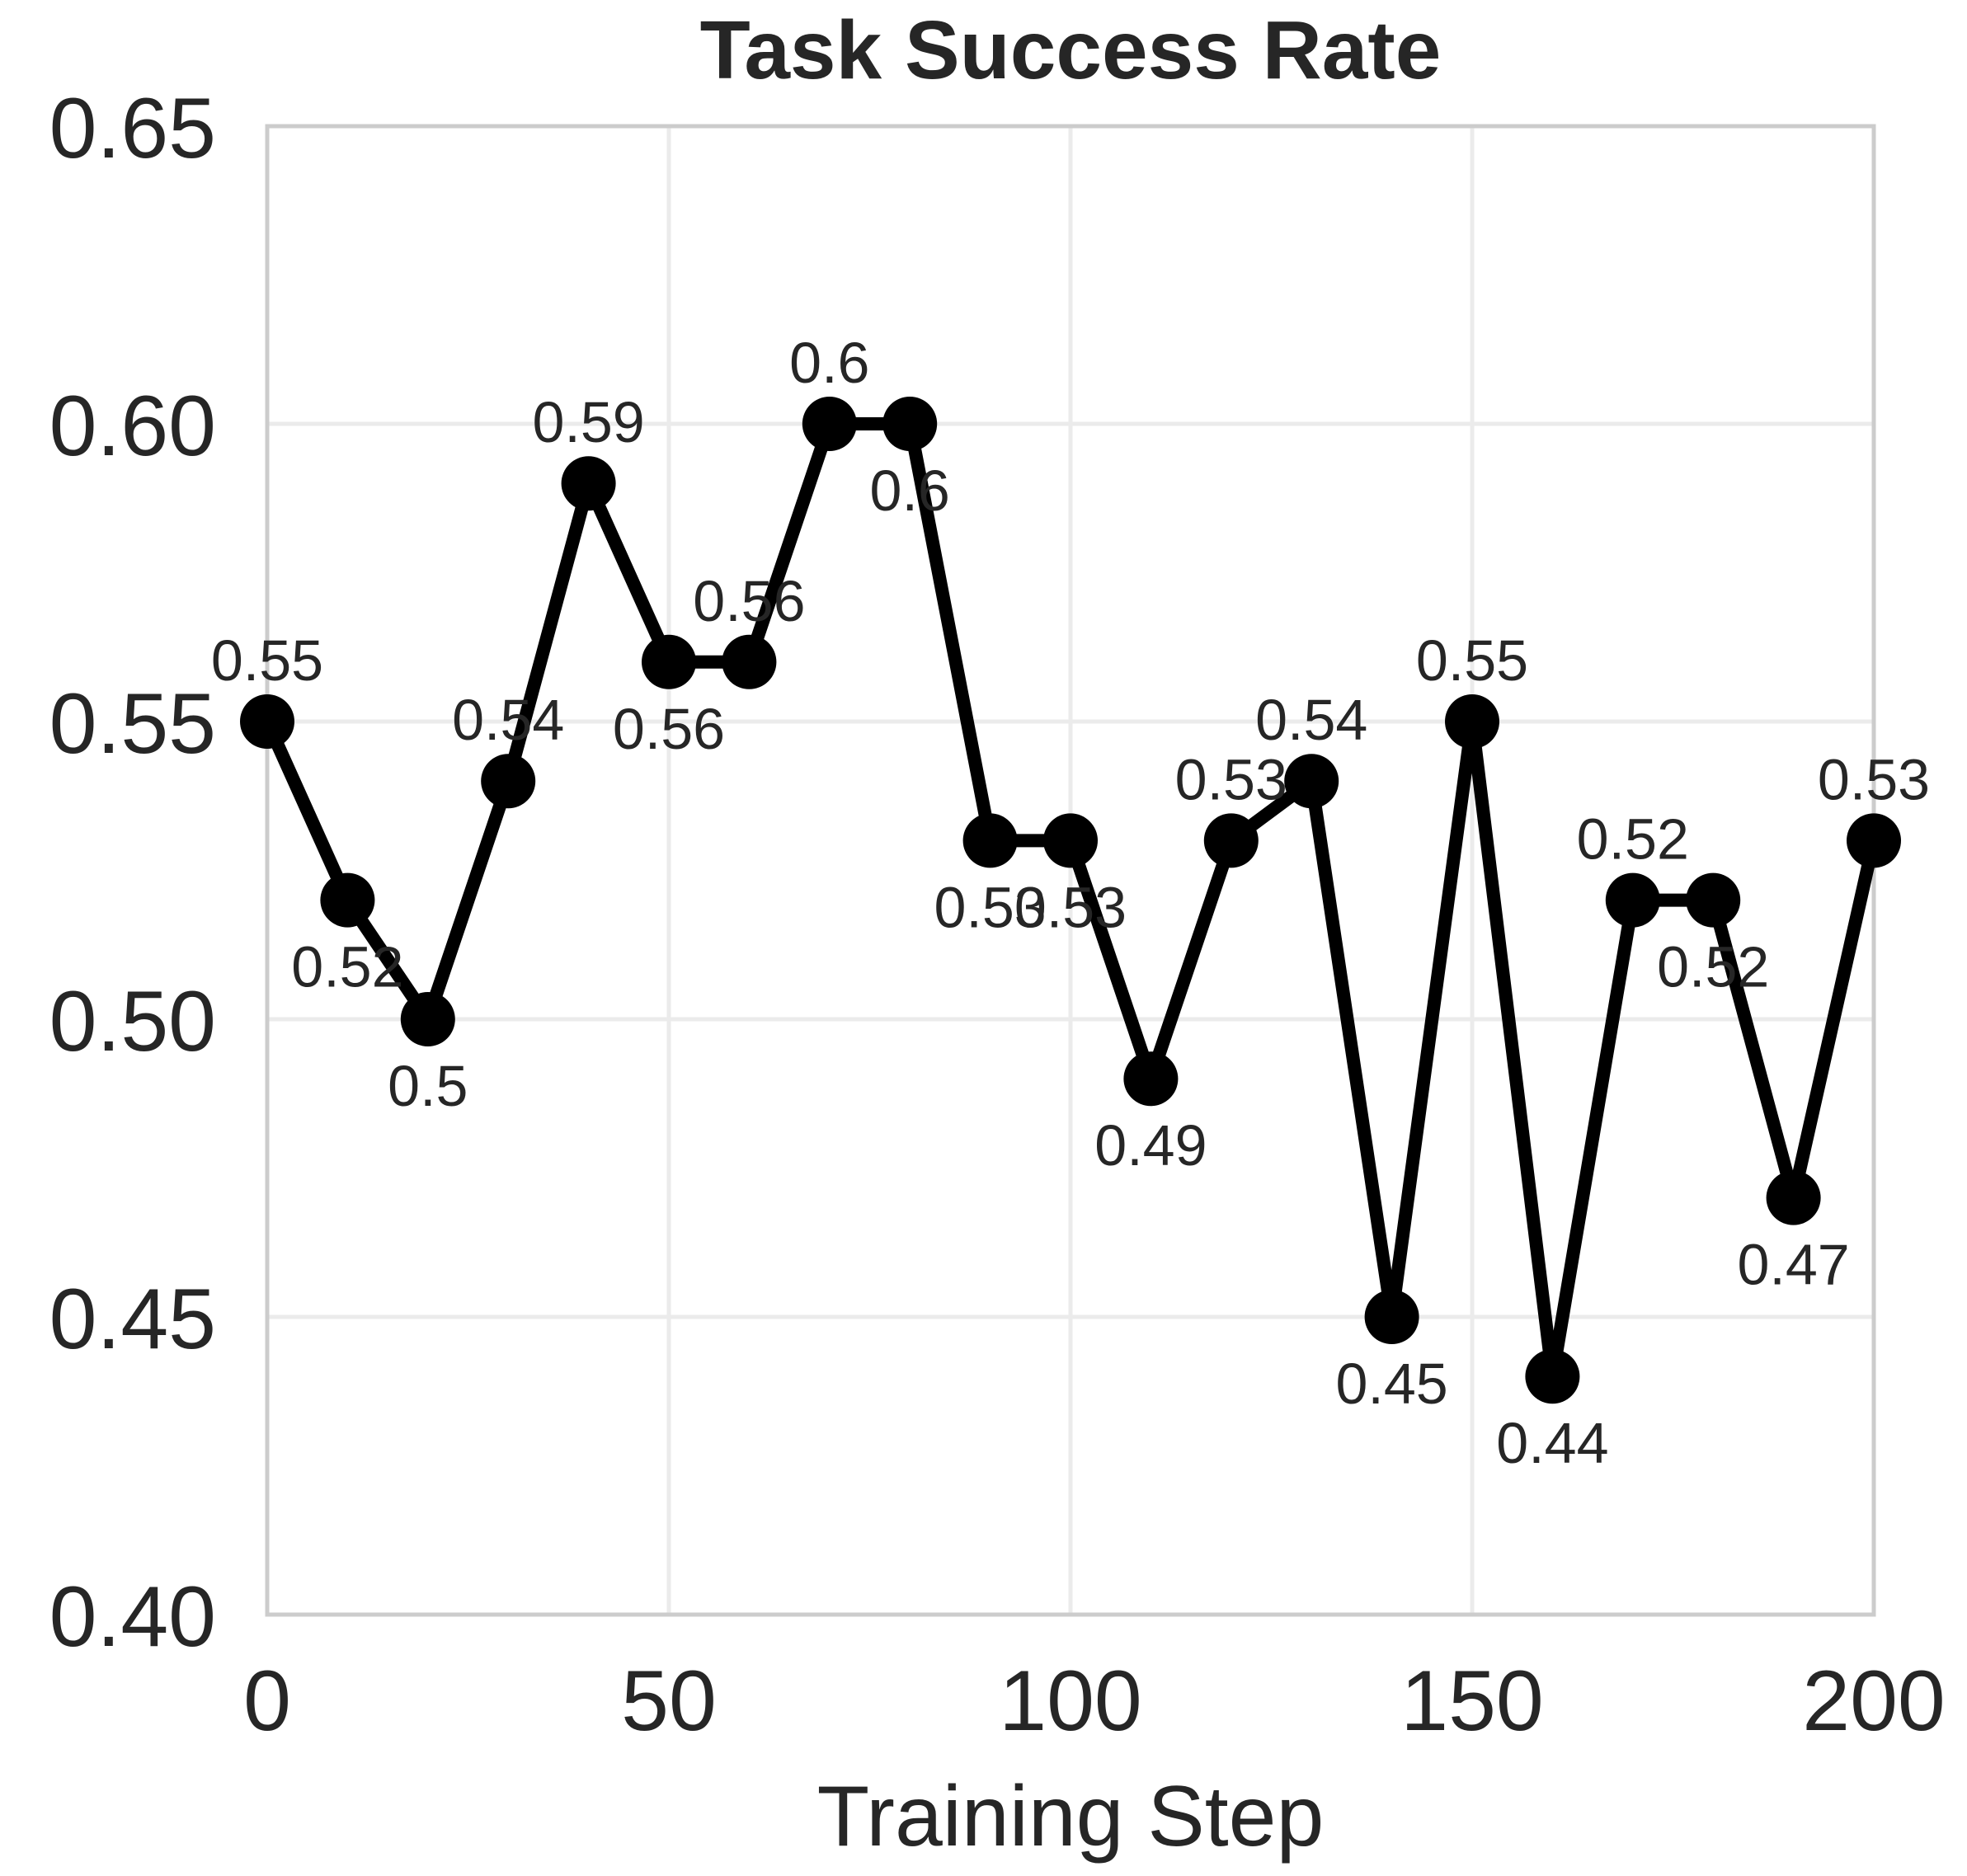 This screenshot has width=1967, height=1876. What do you see at coordinates (669, 1701) in the screenshot?
I see `x-tick-label: 50` at bounding box center [669, 1701].